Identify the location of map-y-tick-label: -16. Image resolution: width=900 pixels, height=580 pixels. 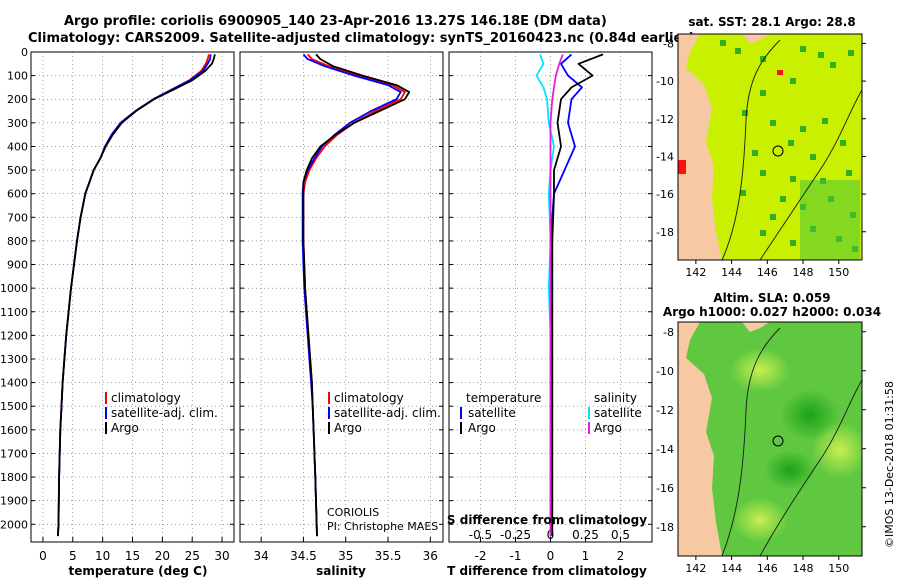
(665, 488).